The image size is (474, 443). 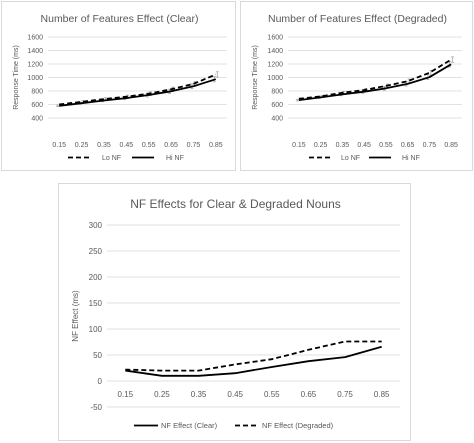 What do you see at coordinates (75, 316) in the screenshot?
I see `y-axis-label: NF Effect (ms)` at bounding box center [75, 316].